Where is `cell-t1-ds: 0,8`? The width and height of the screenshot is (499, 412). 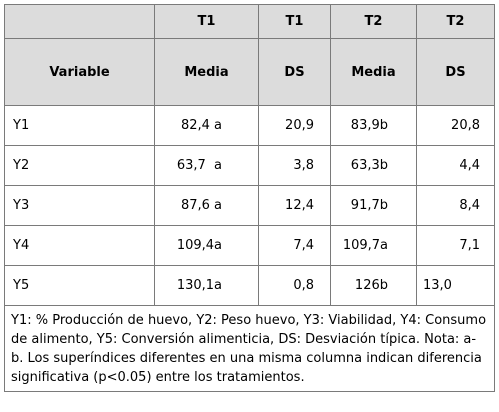 cell-t1-ds: 0,8 is located at coordinates (294, 285).